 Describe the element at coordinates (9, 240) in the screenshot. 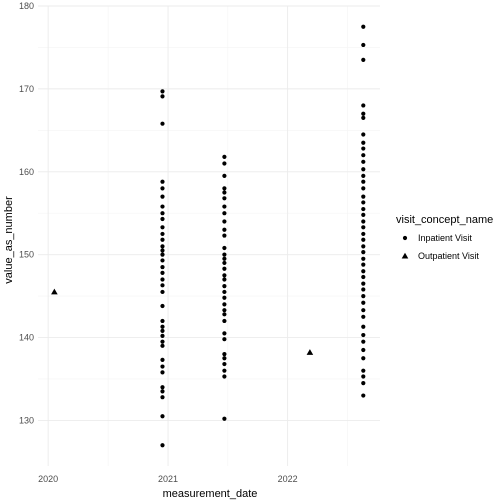

I see `y-axis-title: value_as_number` at that location.